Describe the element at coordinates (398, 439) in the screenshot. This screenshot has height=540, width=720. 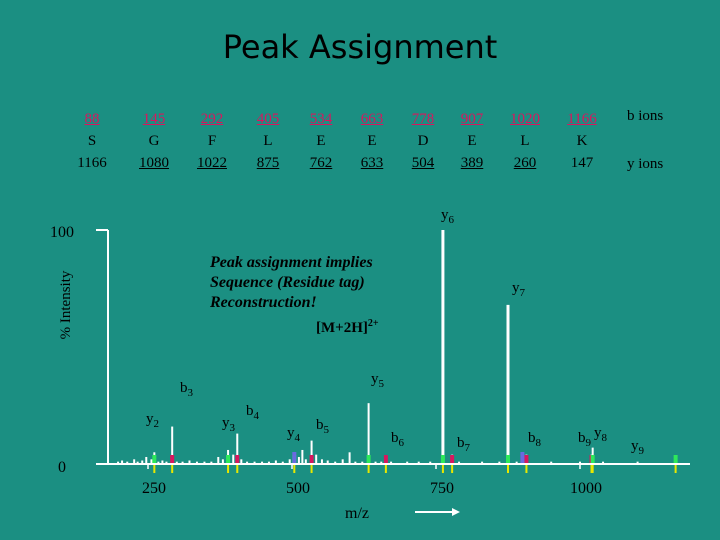
I see `peak-label: b6` at that location.